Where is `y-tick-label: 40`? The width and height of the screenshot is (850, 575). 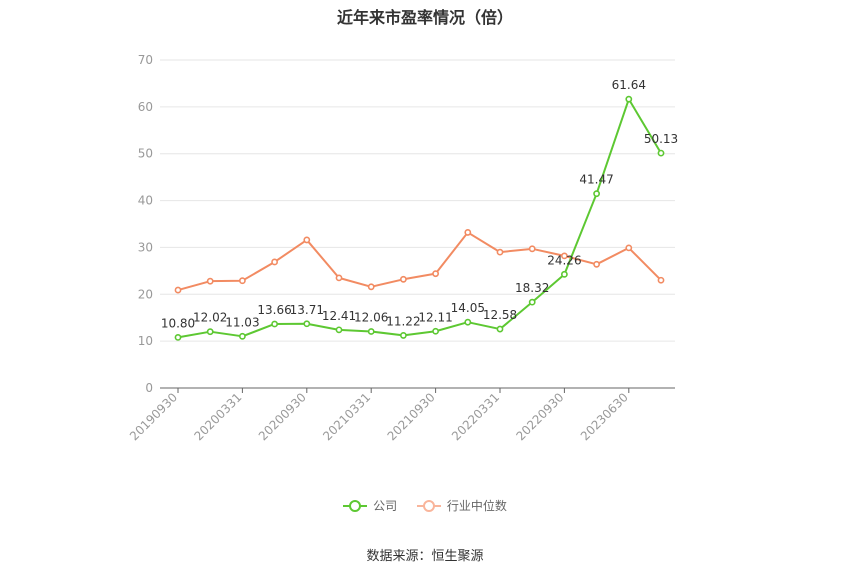
y-tick-label: 40 is located at coordinates (145, 201).